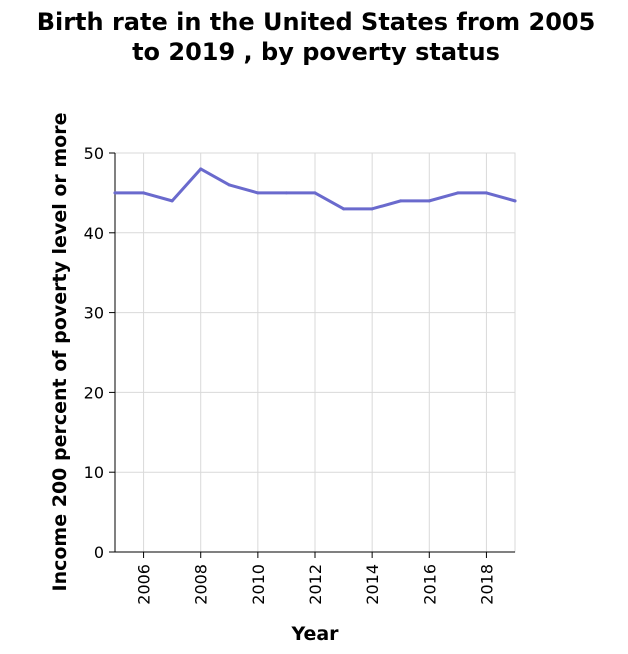 The height and width of the screenshot is (654, 628). What do you see at coordinates (94, 153) in the screenshot?
I see `y-tick-label: 50` at bounding box center [94, 153].